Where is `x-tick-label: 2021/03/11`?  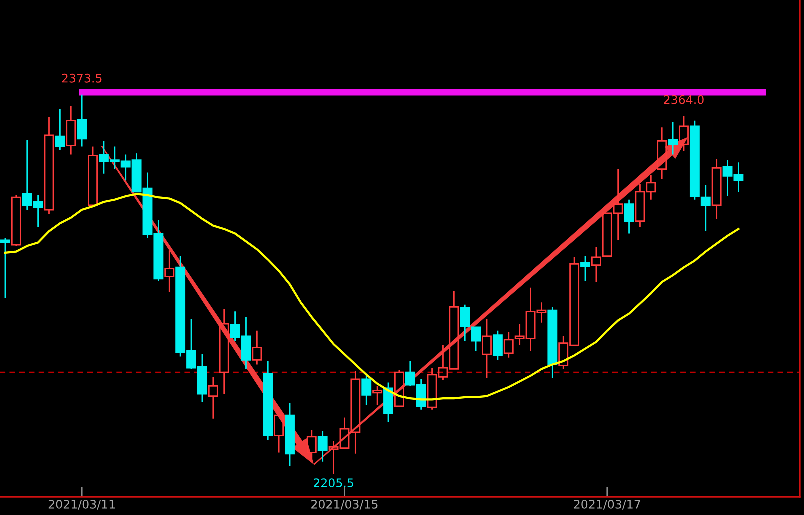 x-tick-label: 2021/03/11 is located at coordinates (82, 505).